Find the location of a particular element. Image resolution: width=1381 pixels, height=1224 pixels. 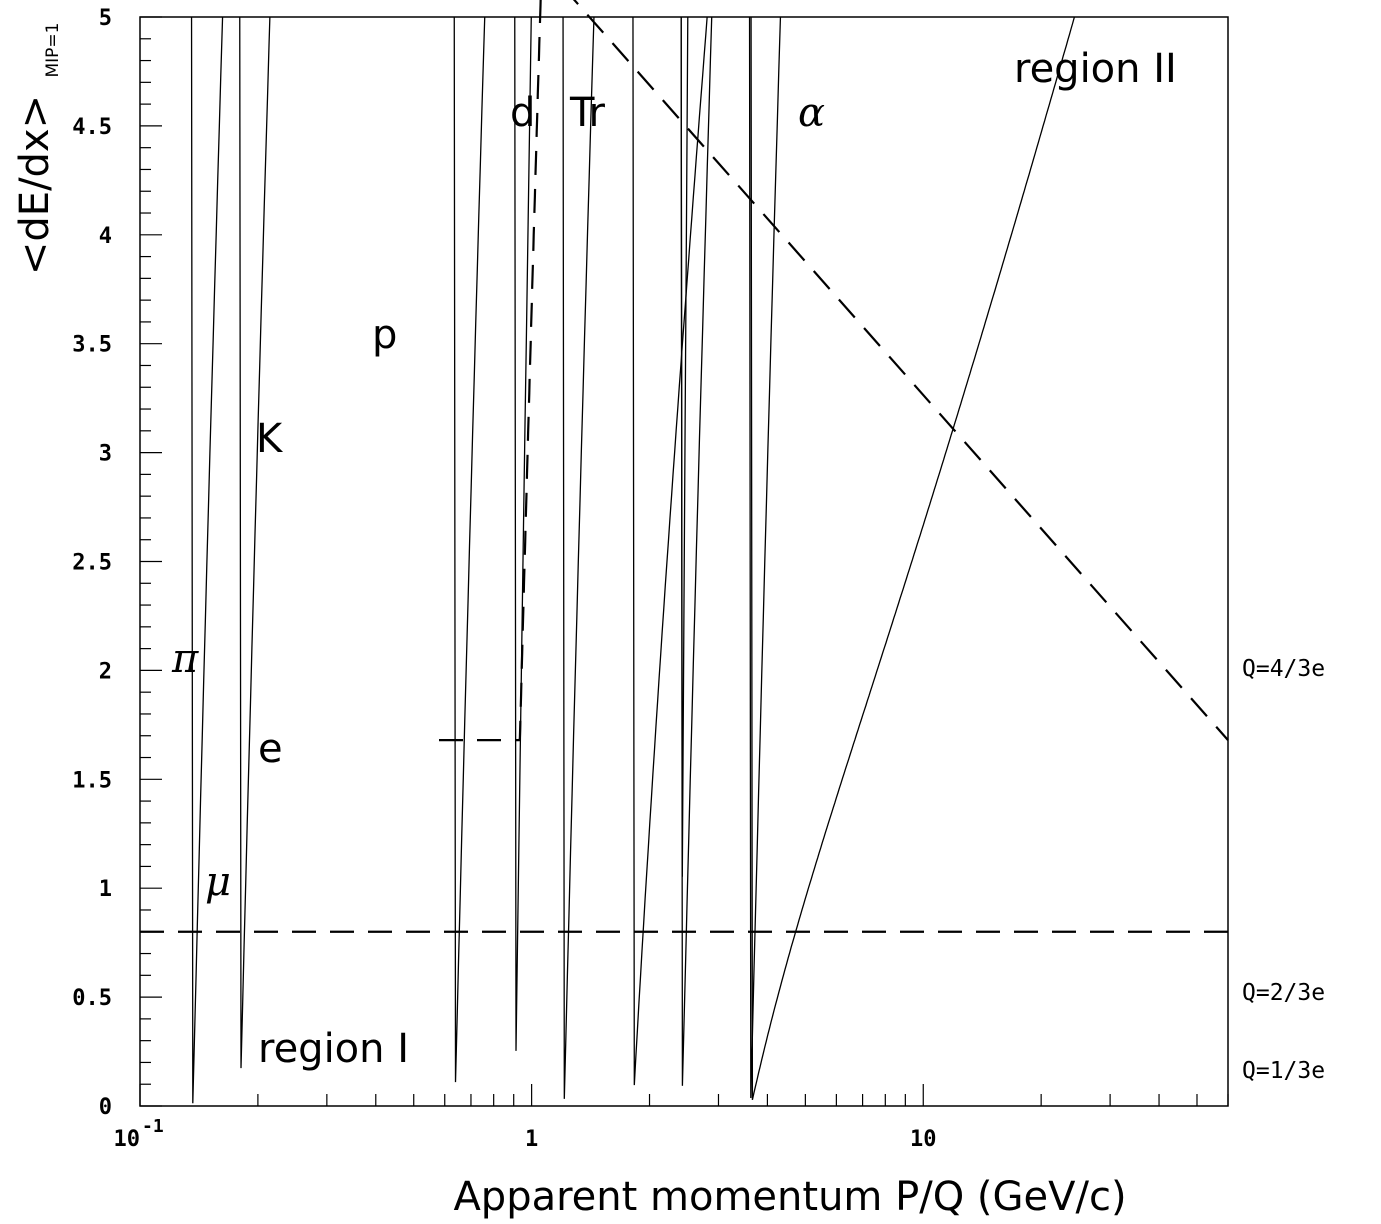

y-tick-label: 2.5 is located at coordinates (92, 563).